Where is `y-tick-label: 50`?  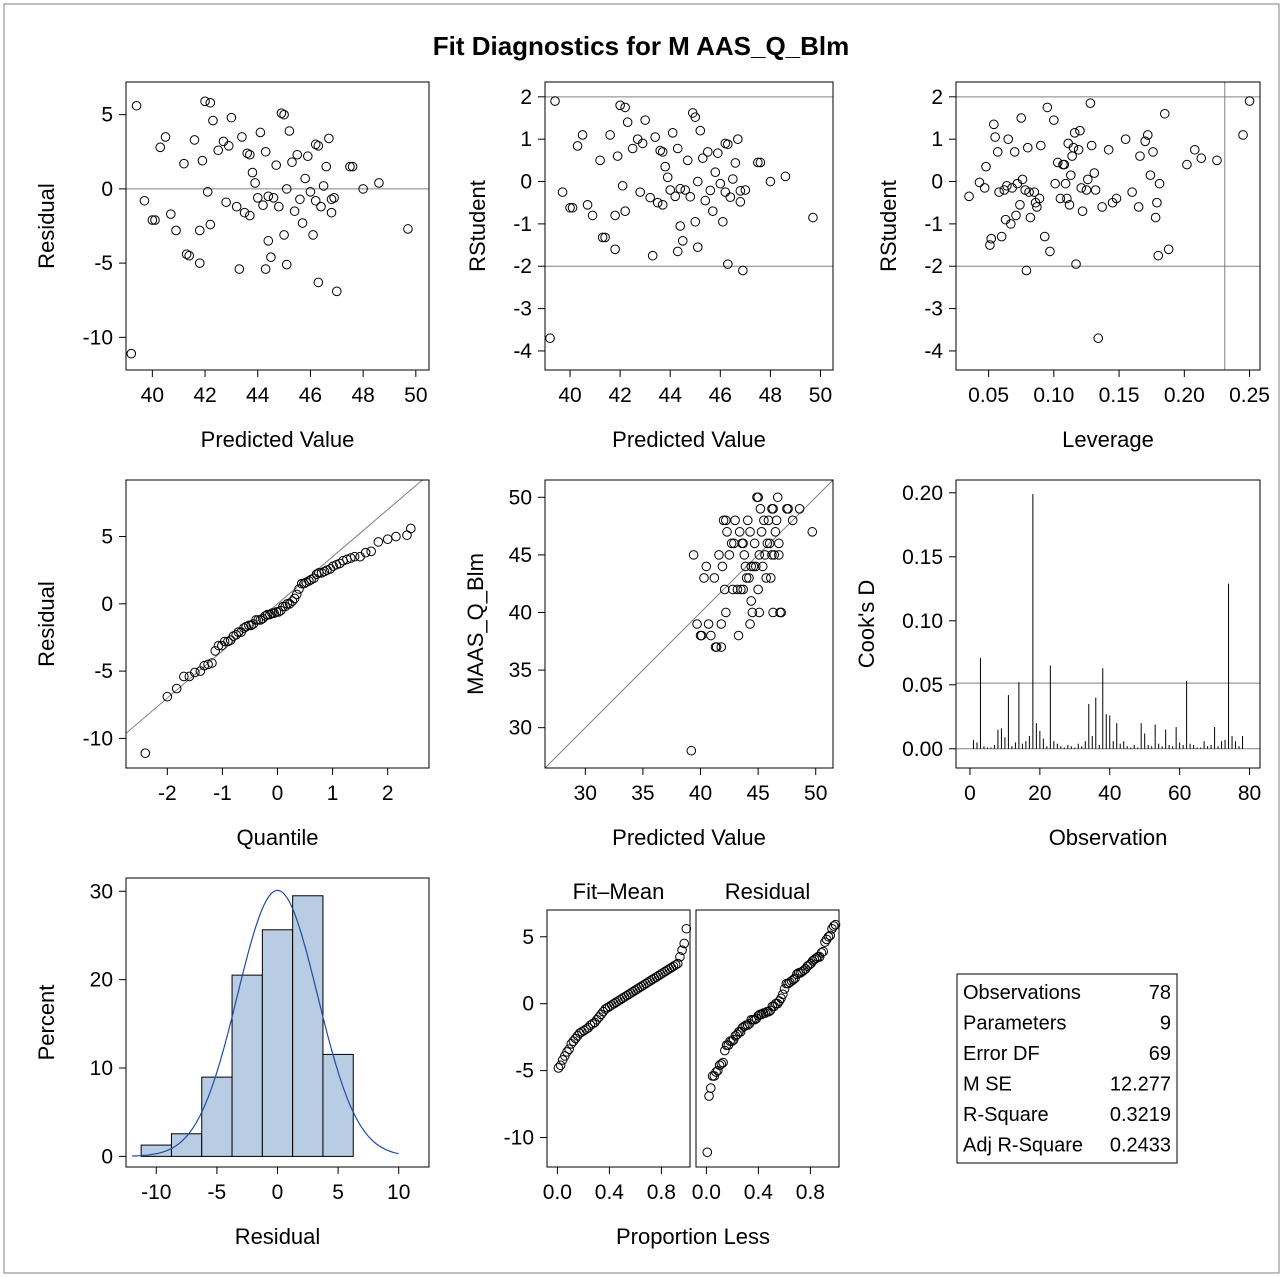 y-tick-label: 50 is located at coordinates (520, 497).